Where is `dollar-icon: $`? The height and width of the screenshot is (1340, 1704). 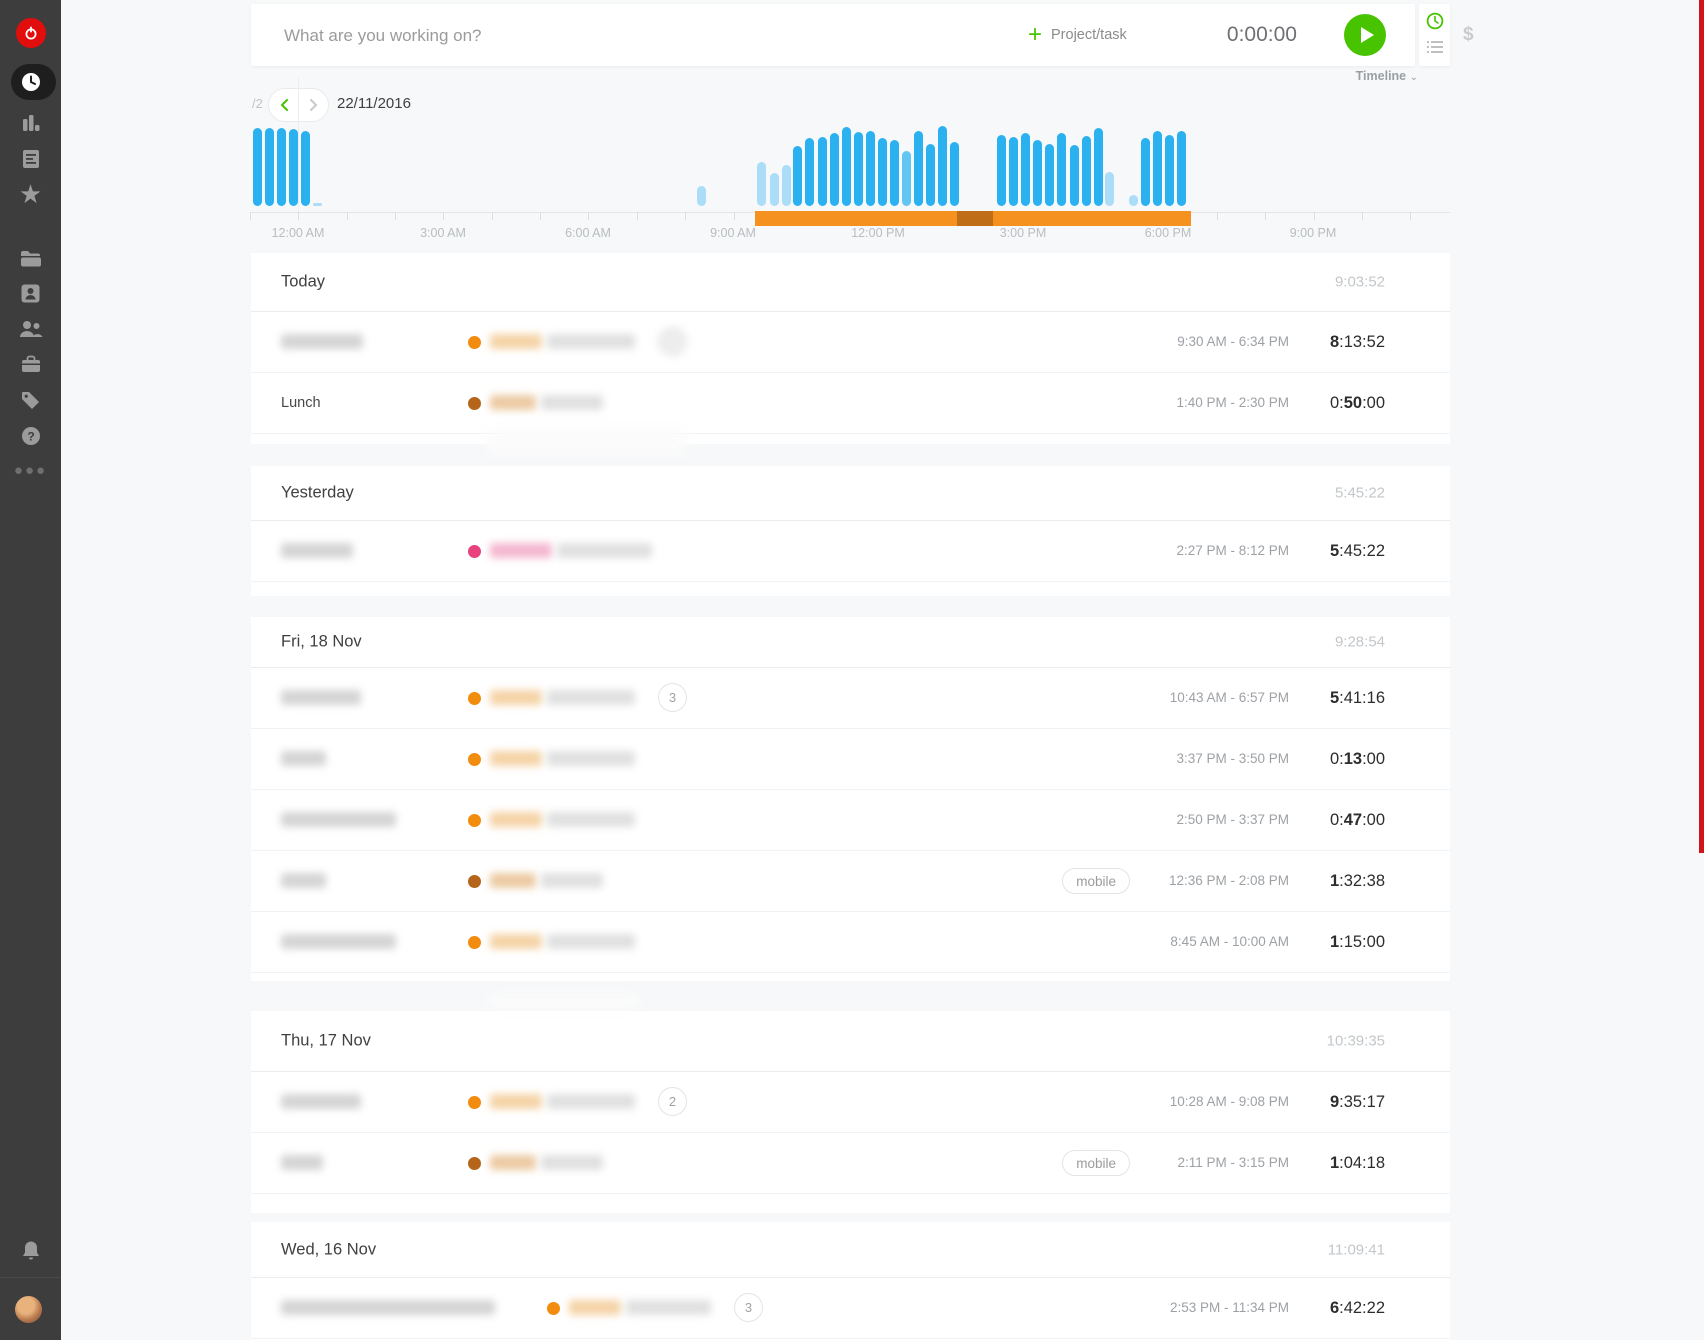
dollar-icon: $ is located at coordinates (1468, 34).